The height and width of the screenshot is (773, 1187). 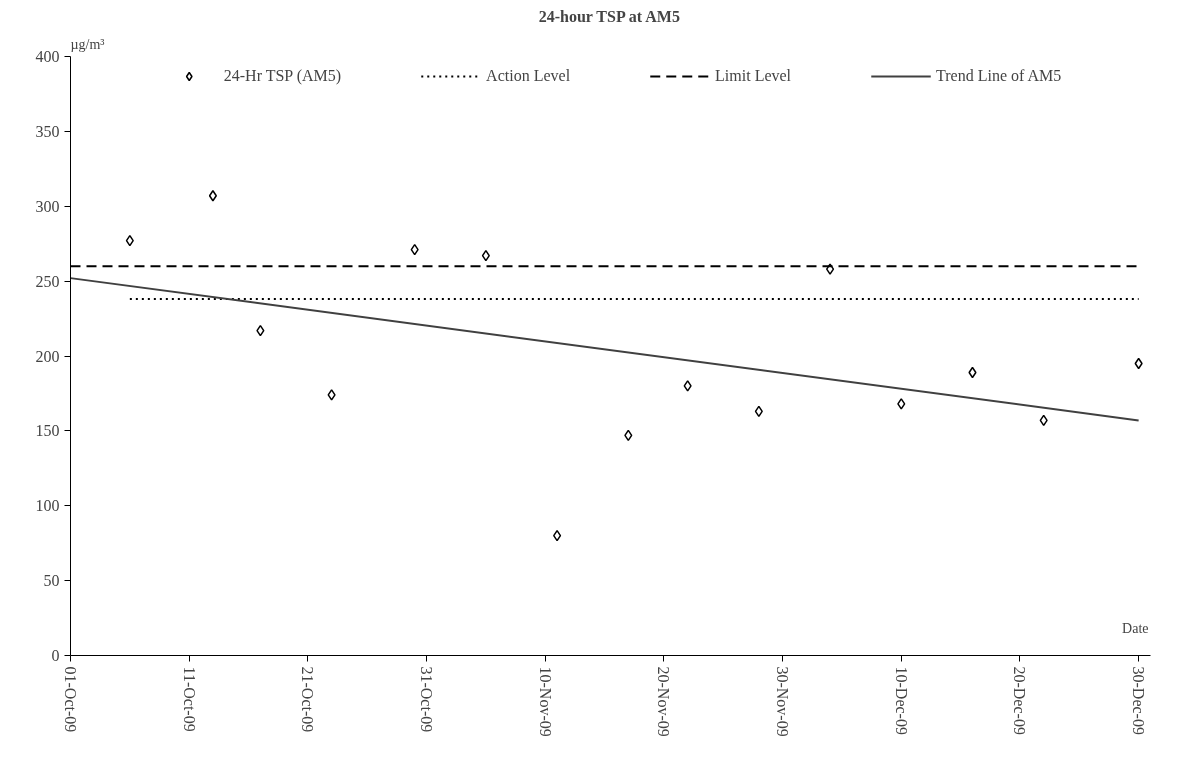 What do you see at coordinates (55, 655) in the screenshot?
I see `y-tick-label: 0` at bounding box center [55, 655].